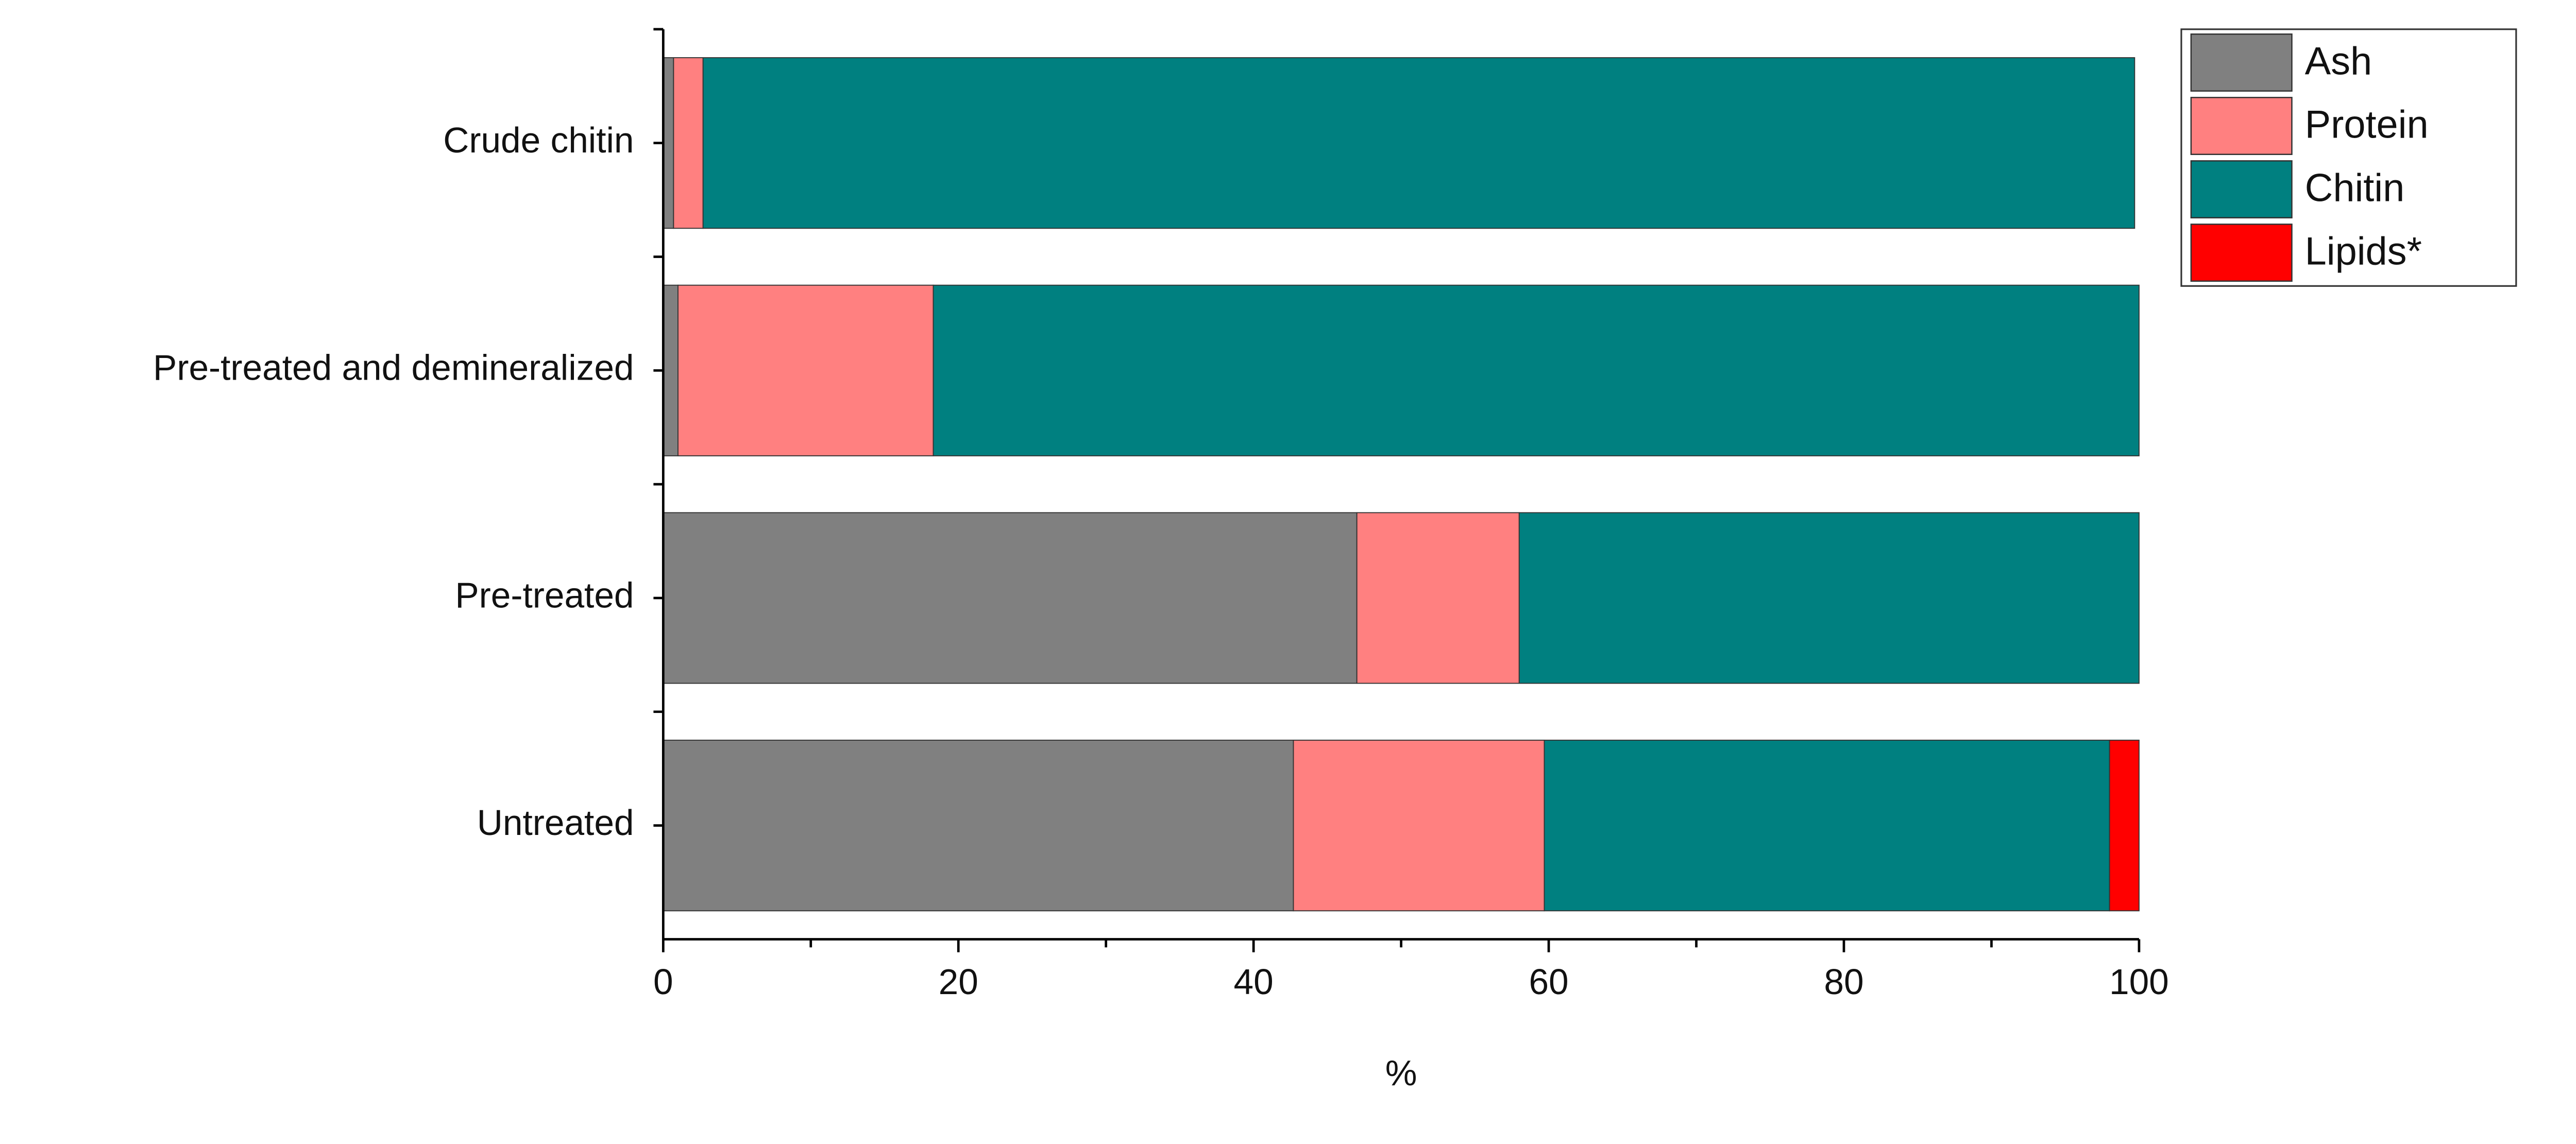 Image resolution: width=2576 pixels, height=1144 pixels. Describe the element at coordinates (393, 368) in the screenshot. I see `y-tick-label: Pre-treated and demineralized` at that location.